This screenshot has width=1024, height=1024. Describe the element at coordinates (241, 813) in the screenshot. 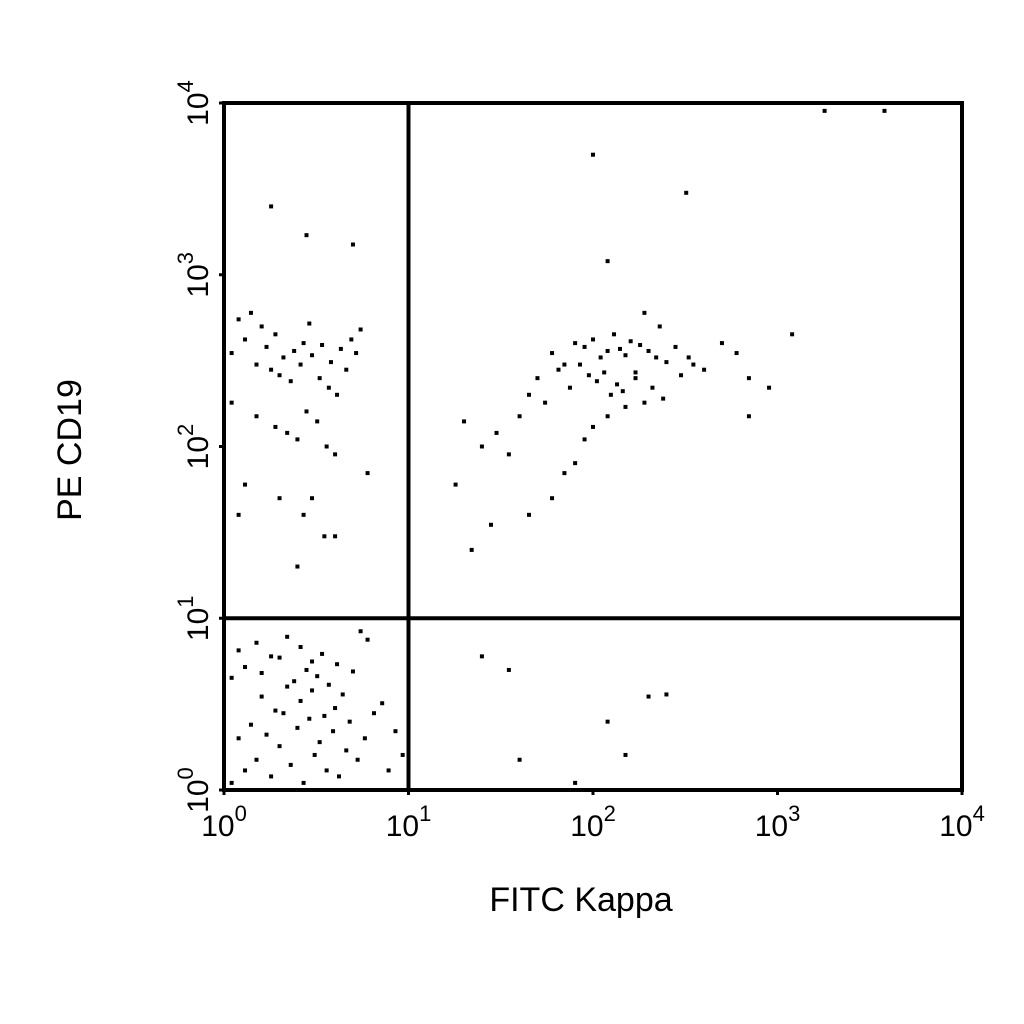

I see `tick-exponent: 0` at that location.